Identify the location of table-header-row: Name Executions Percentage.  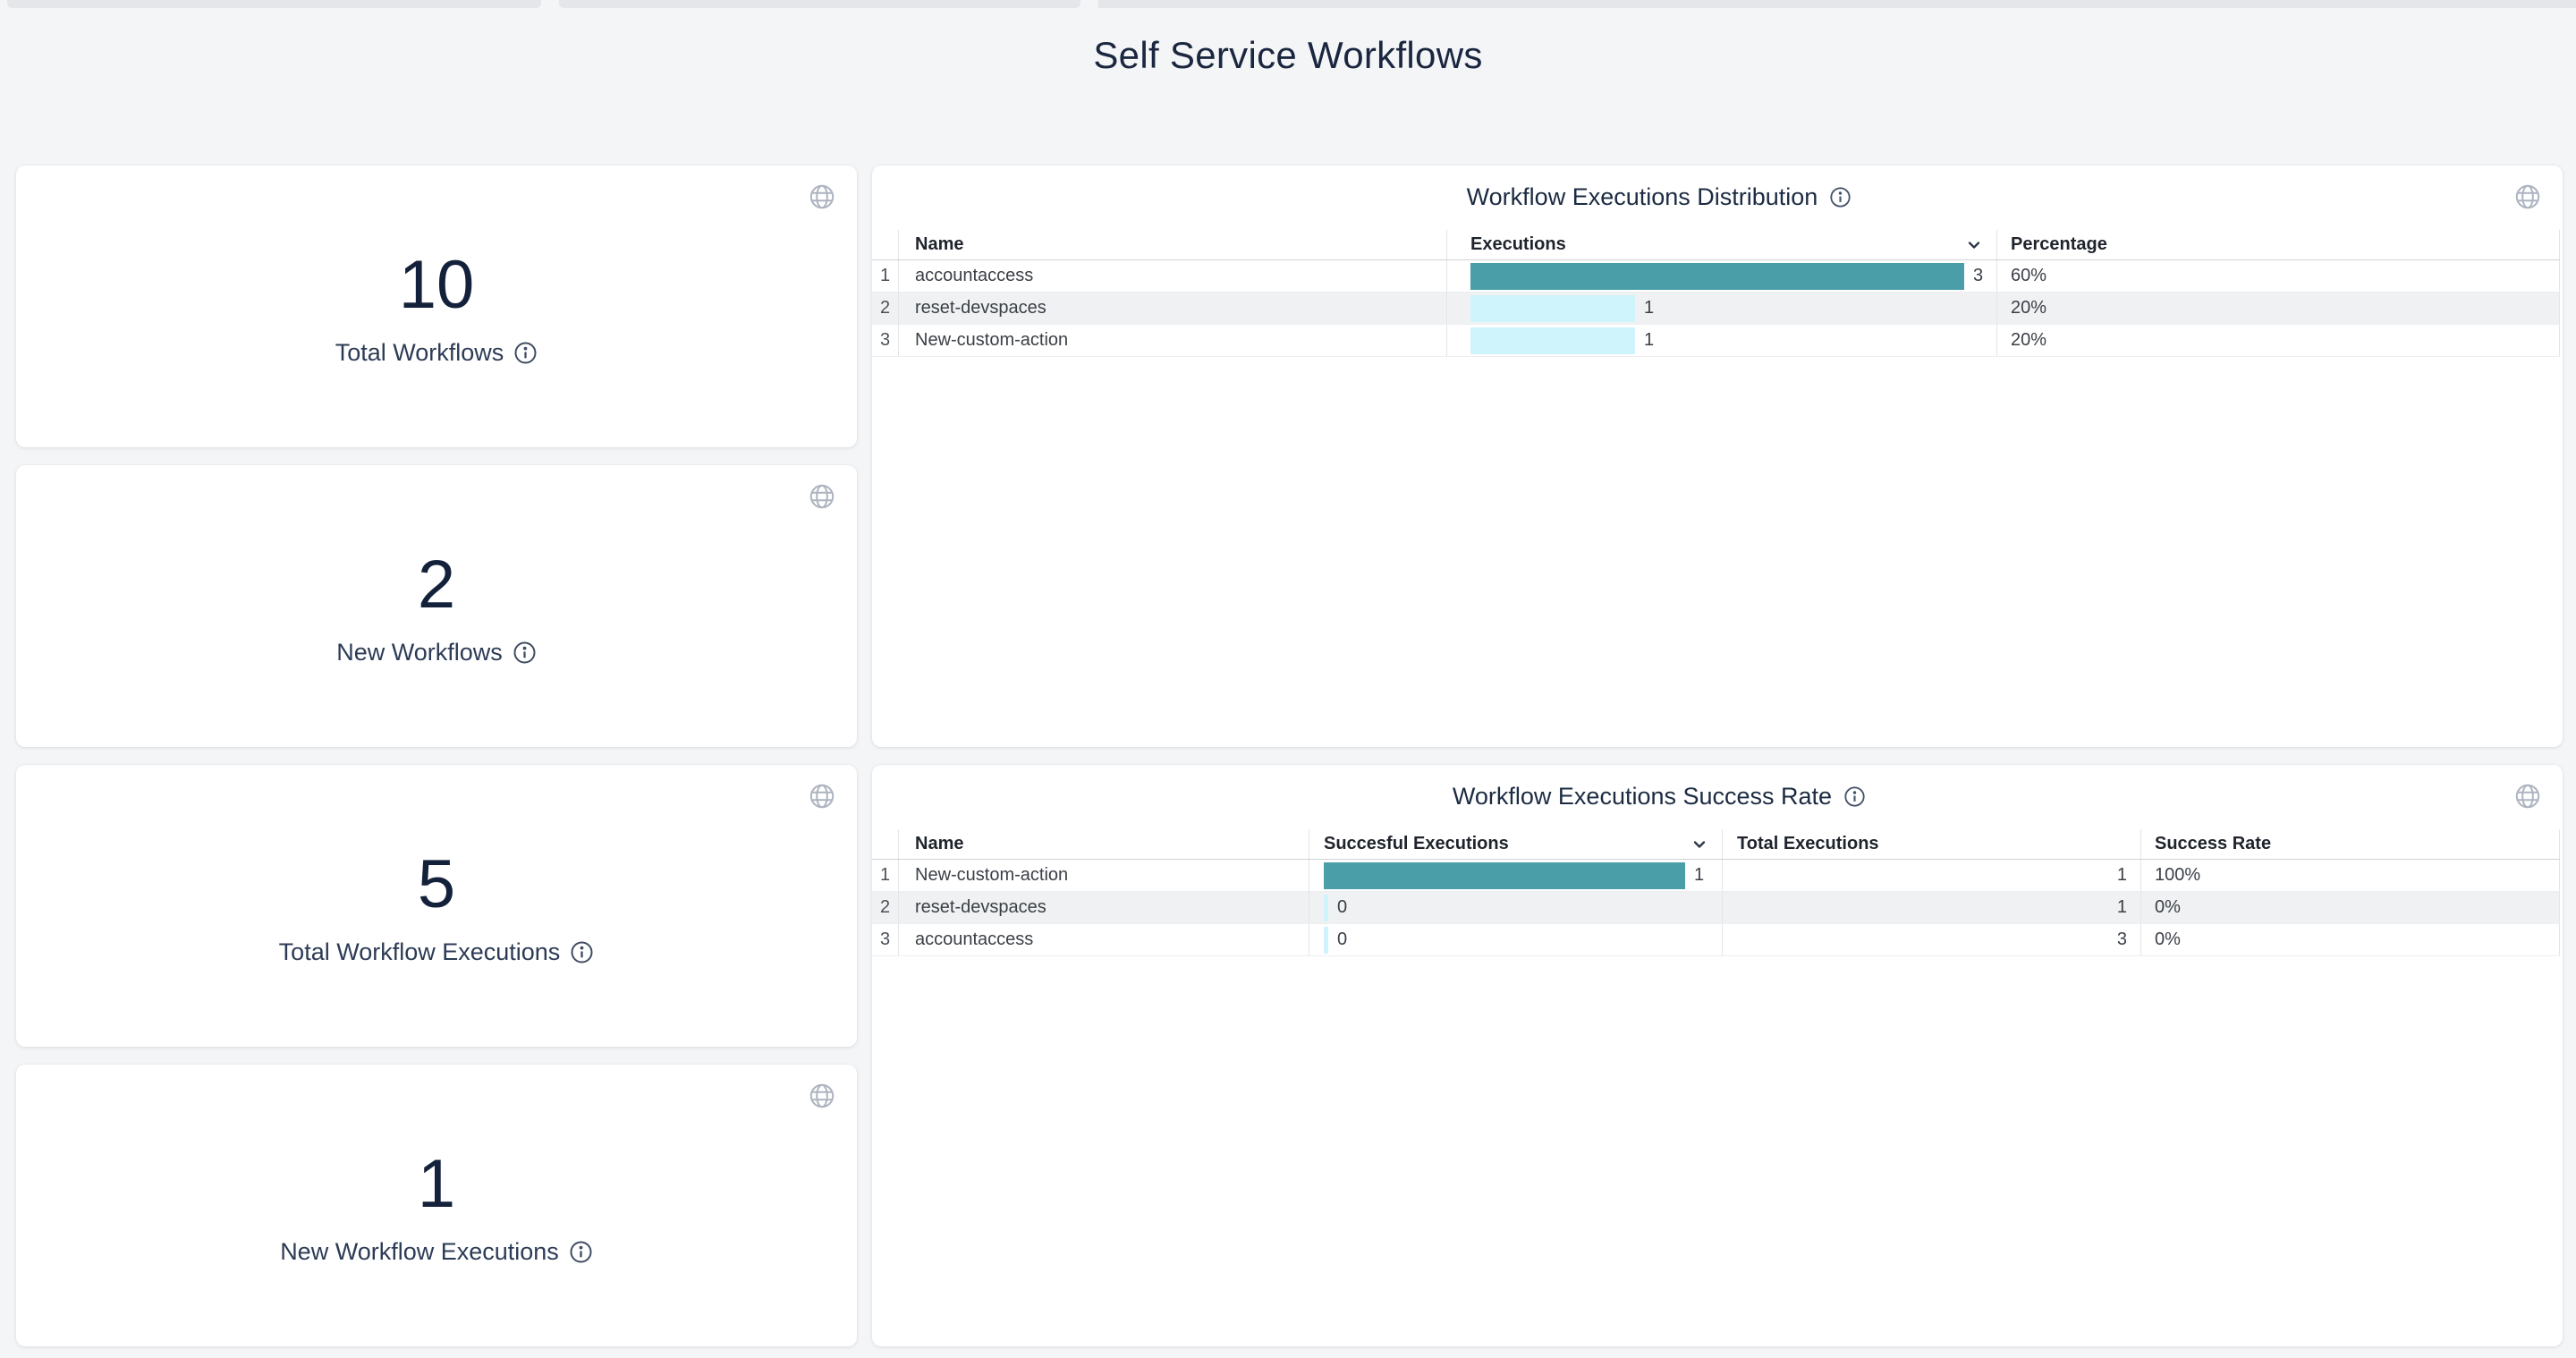
(1716, 245).